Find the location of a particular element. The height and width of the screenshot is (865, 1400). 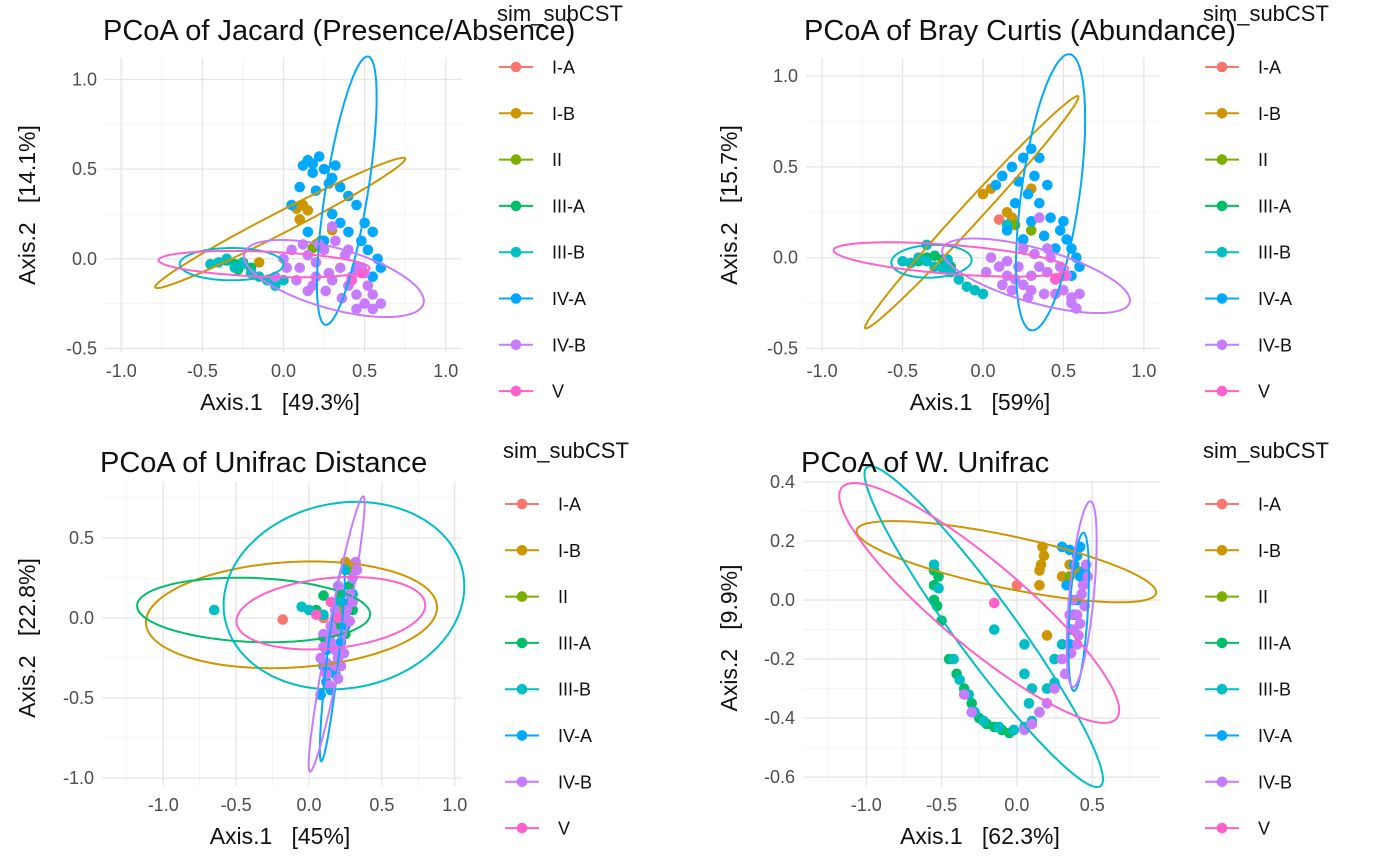

y-tick-label: 0.0 is located at coordinates (785, 258).